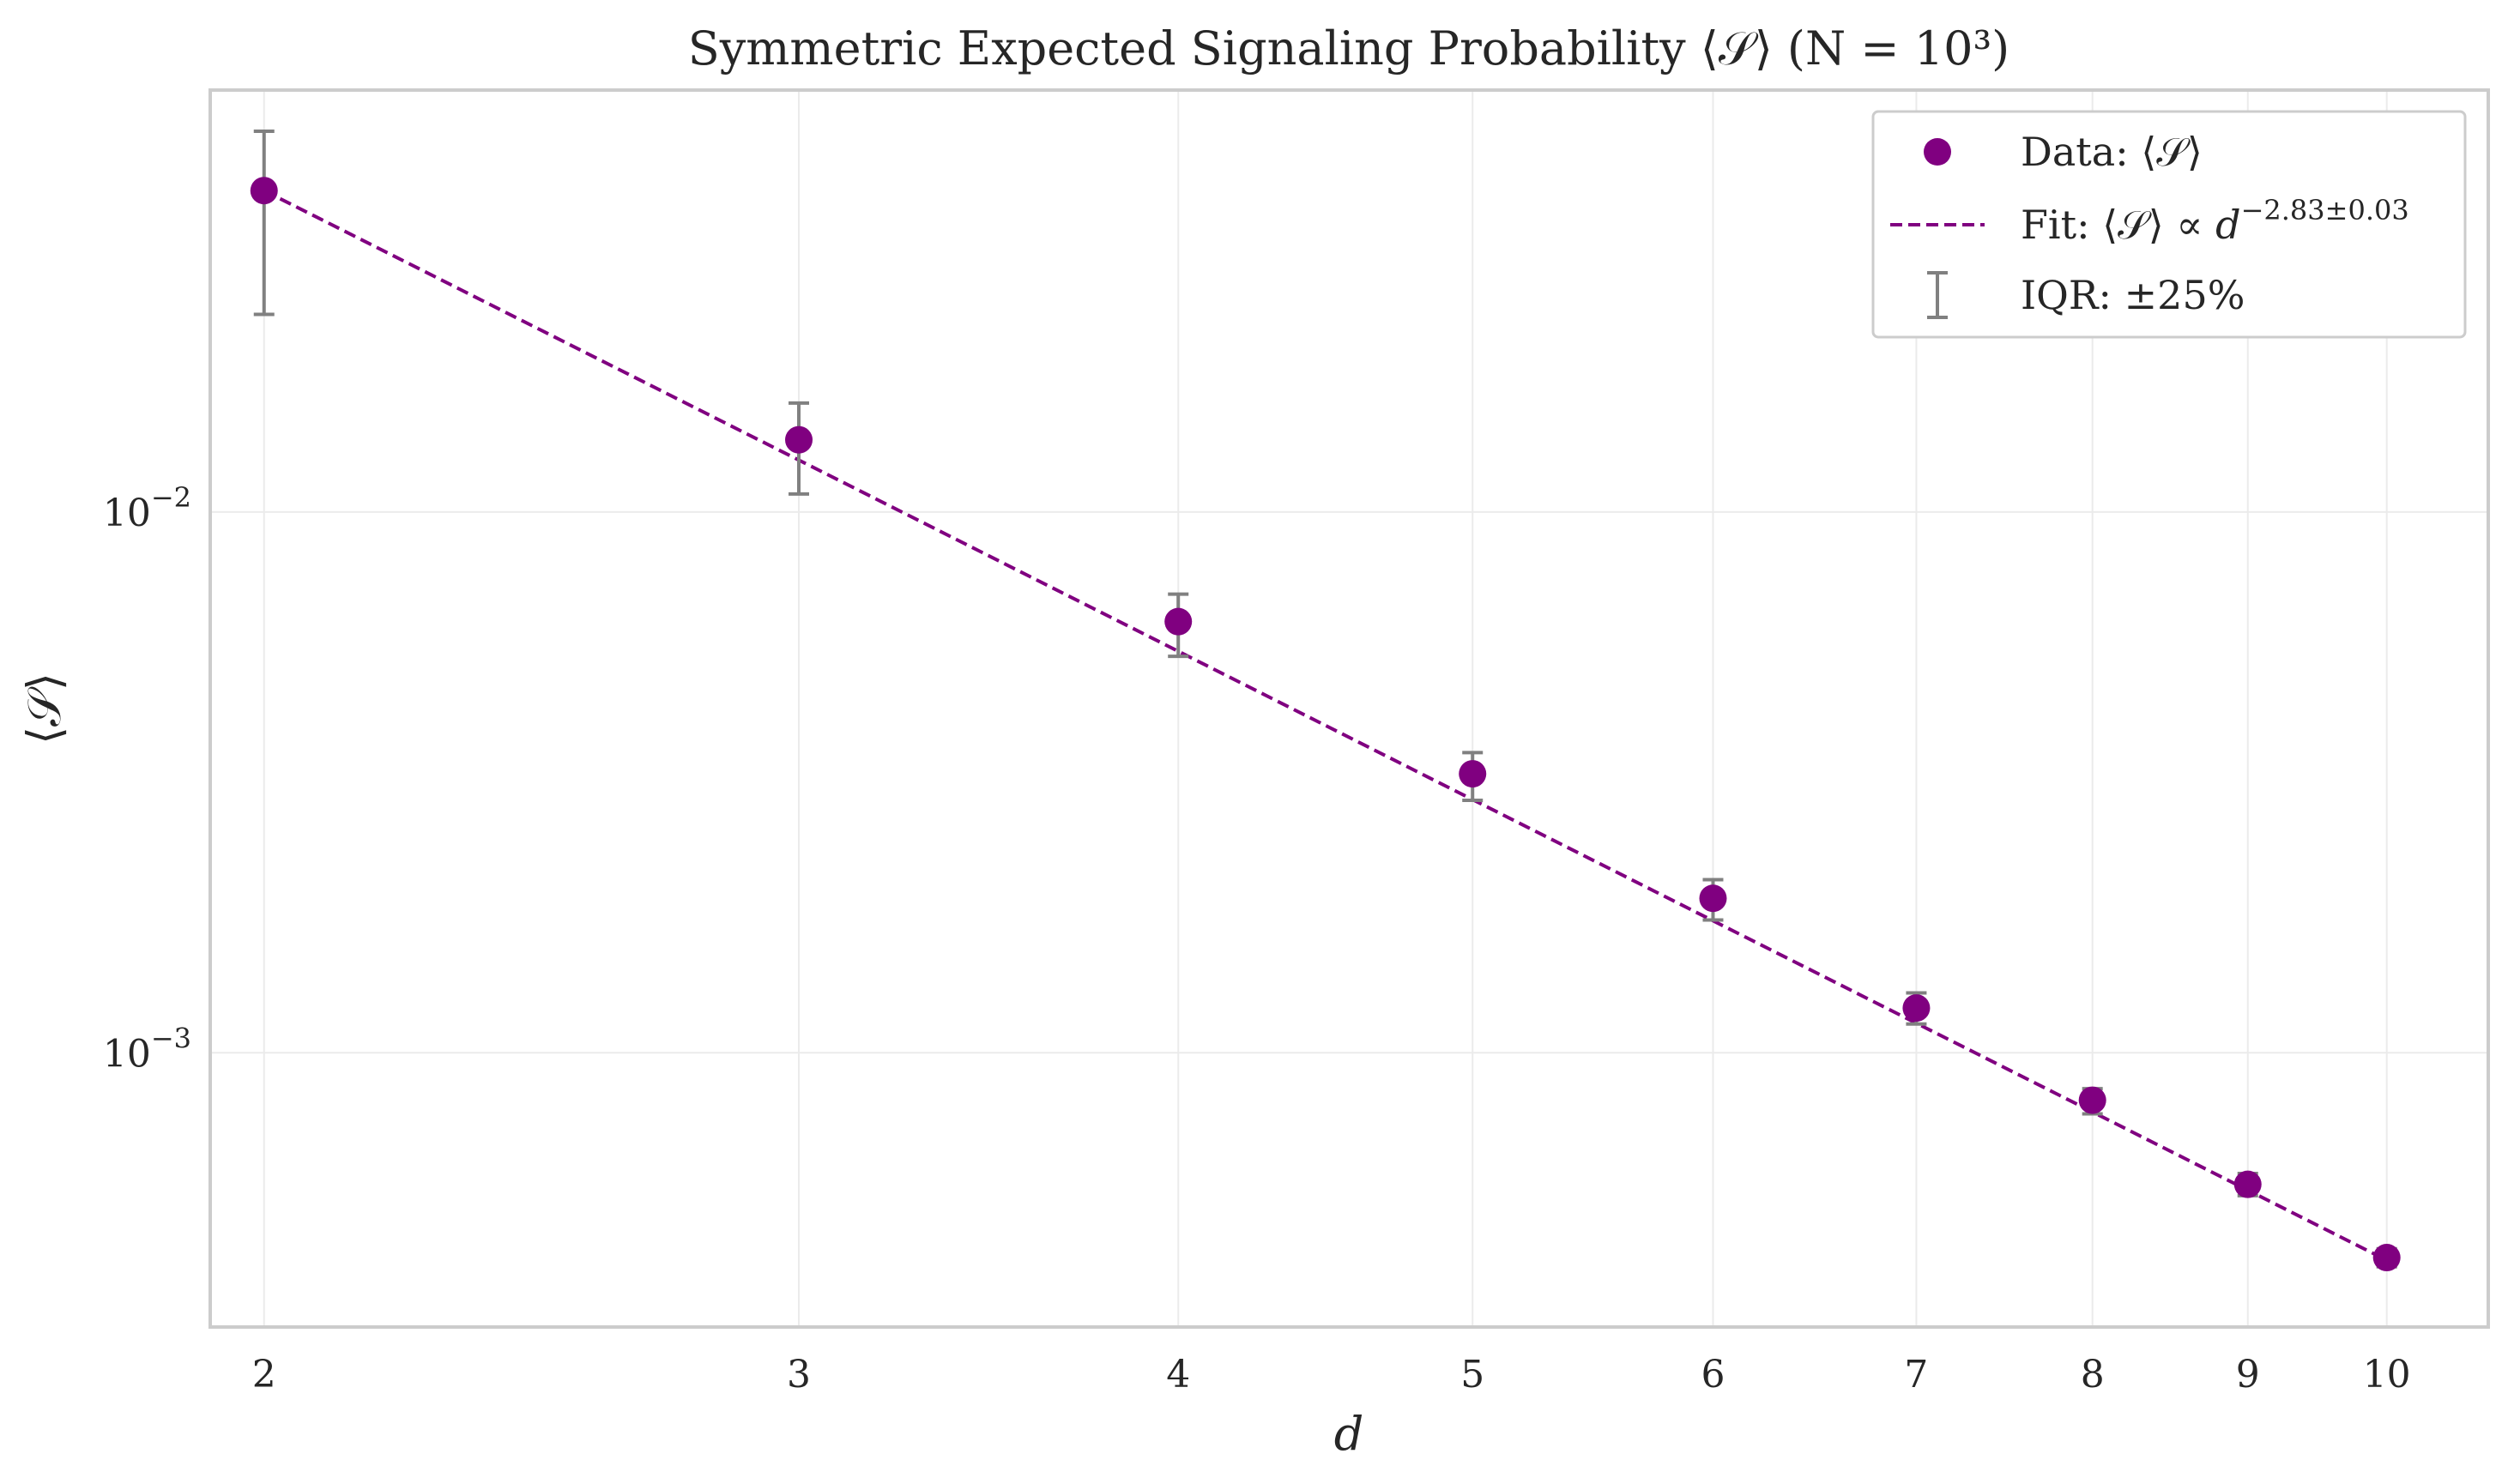  I want to click on data-point-d8, so click(2092, 1100).